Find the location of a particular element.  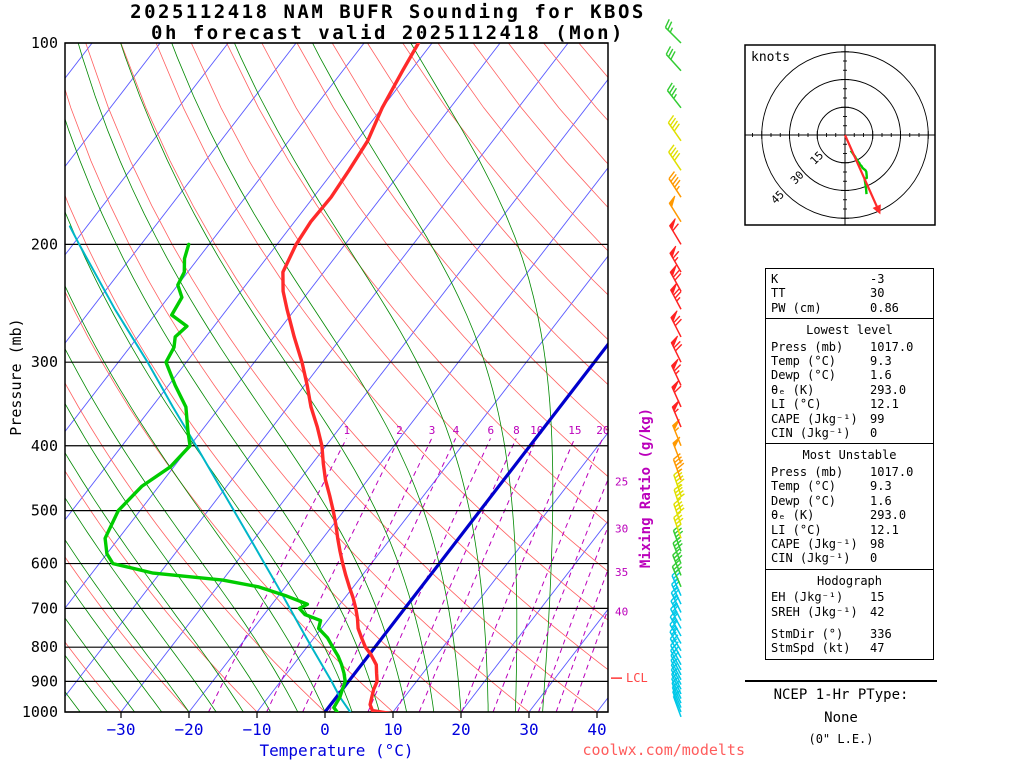

stat-row: CAPE (Jkg⁻¹) 99 is located at coordinates (849, 419).